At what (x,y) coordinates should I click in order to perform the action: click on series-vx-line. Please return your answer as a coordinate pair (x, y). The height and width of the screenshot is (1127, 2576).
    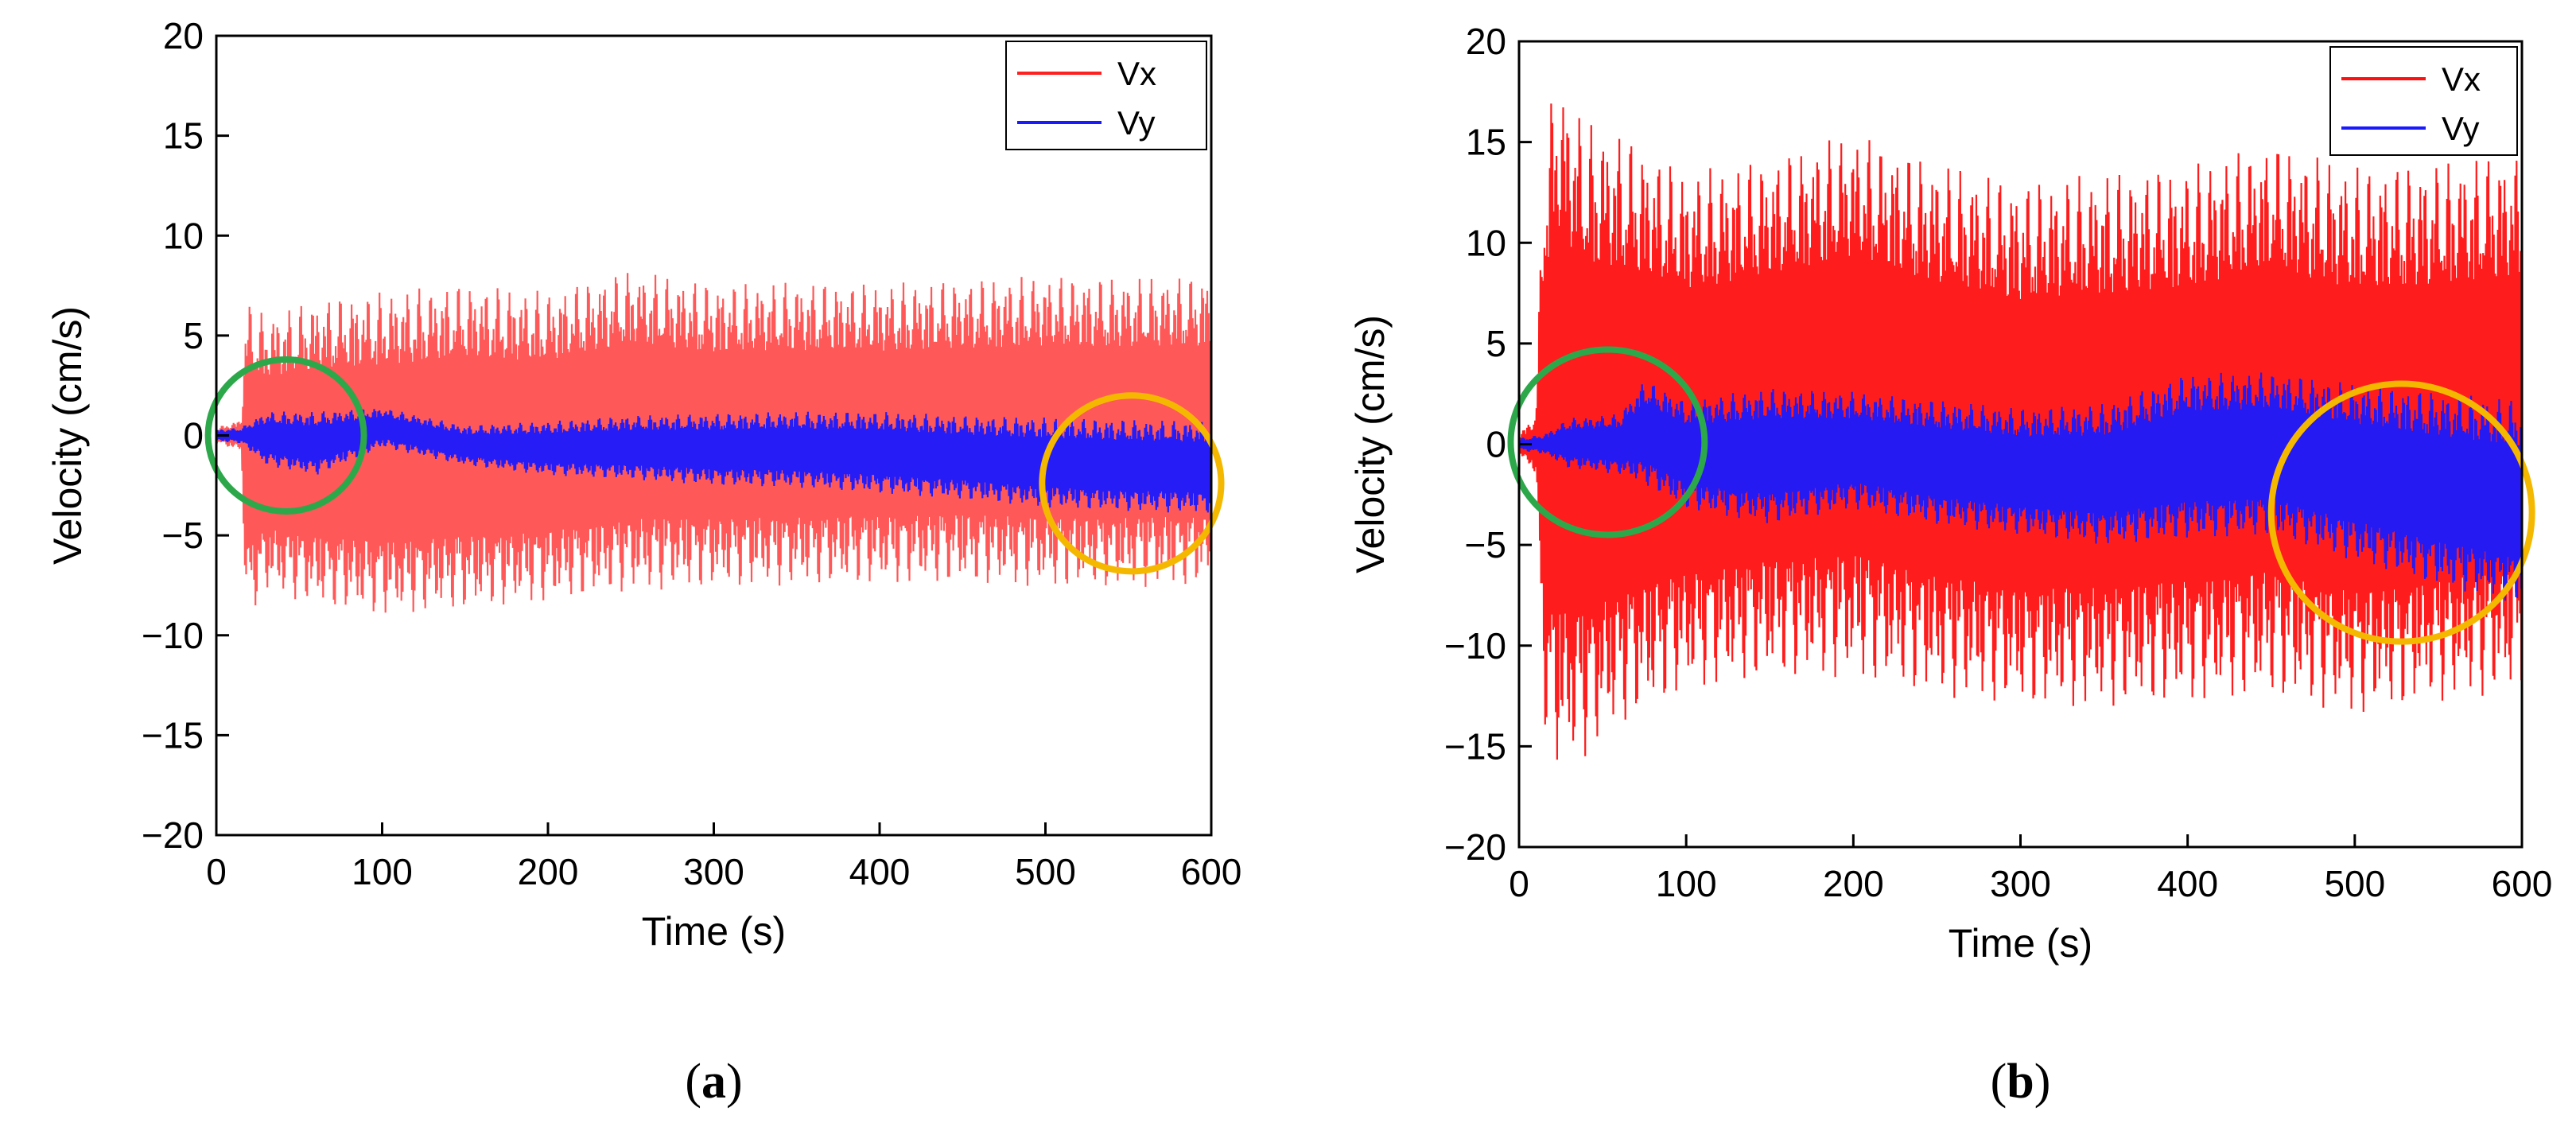
    Looking at the image, I should click on (713, 443).